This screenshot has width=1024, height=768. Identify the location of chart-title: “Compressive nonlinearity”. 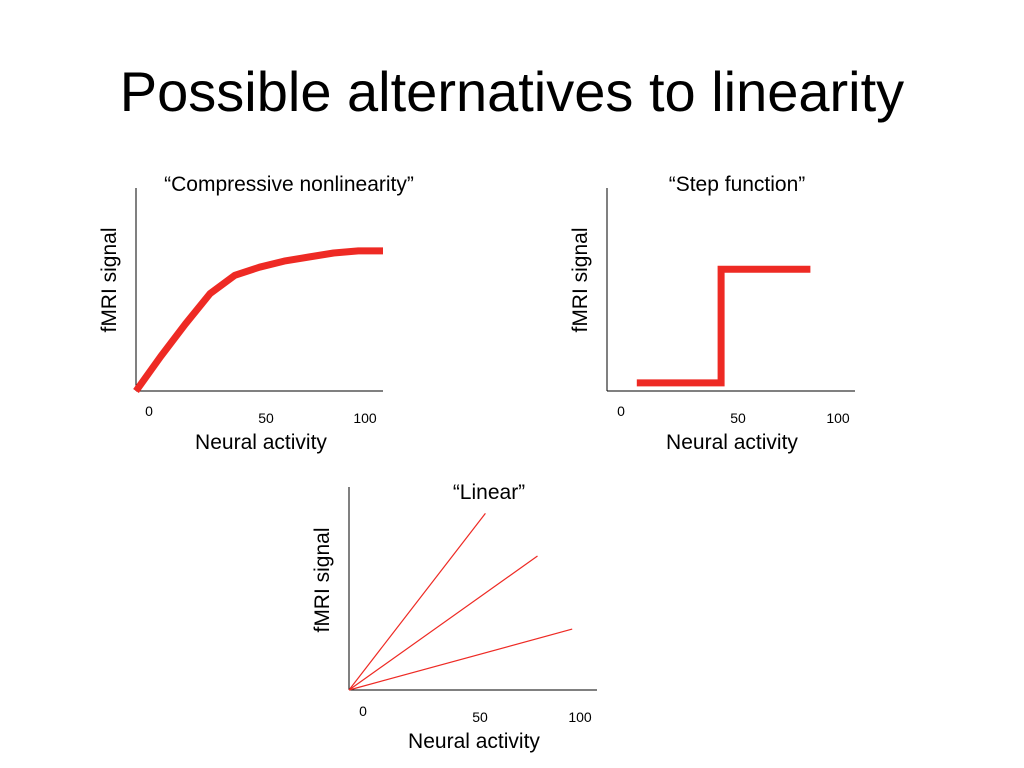
(289, 184).